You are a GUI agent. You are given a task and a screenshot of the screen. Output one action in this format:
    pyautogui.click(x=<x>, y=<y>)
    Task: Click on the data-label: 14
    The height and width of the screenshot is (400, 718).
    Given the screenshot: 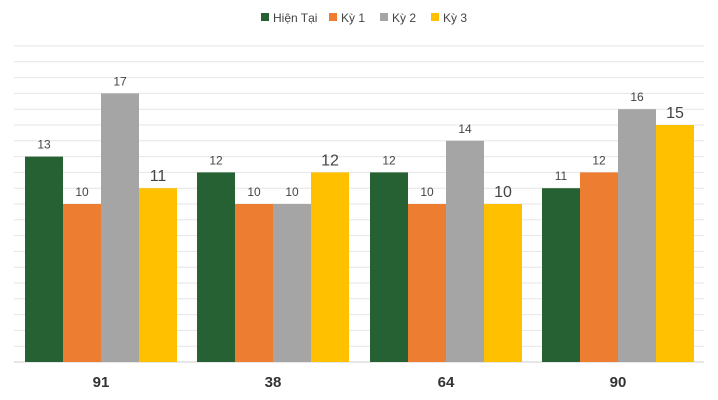 What is the action you would take?
    pyautogui.click(x=465, y=129)
    